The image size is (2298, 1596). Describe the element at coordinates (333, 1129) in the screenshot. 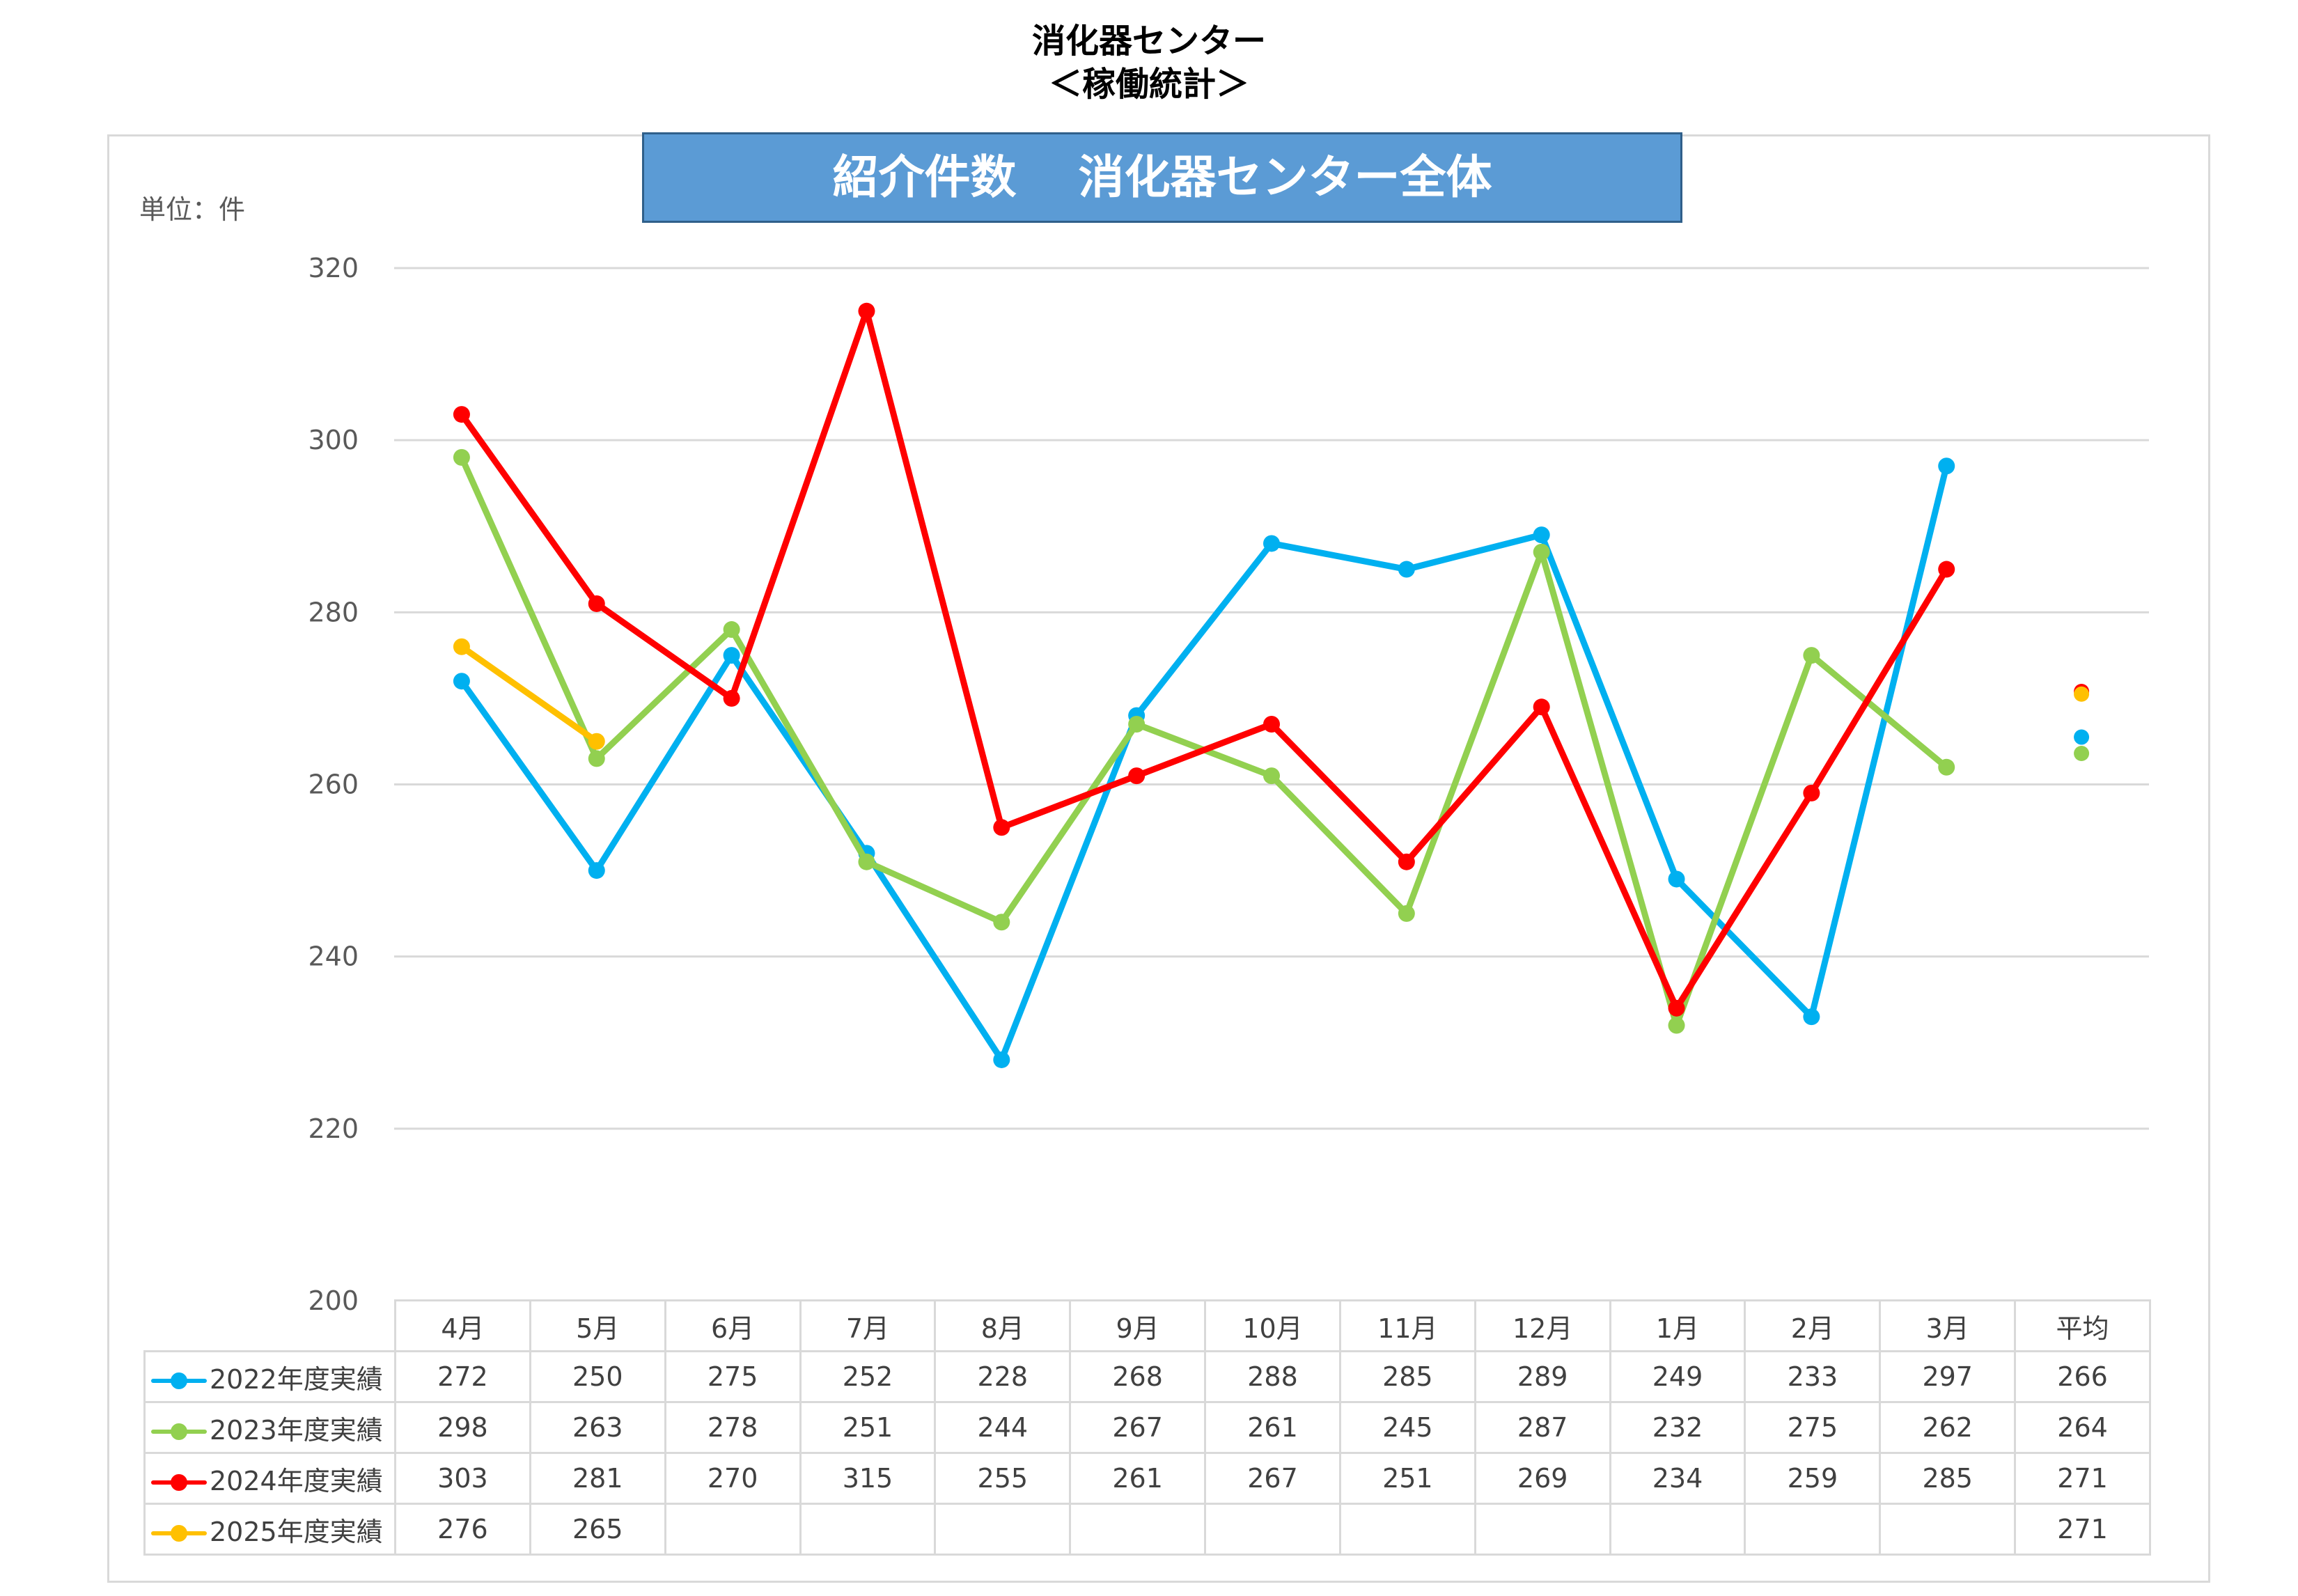

I see `y-tick-label: 220` at that location.